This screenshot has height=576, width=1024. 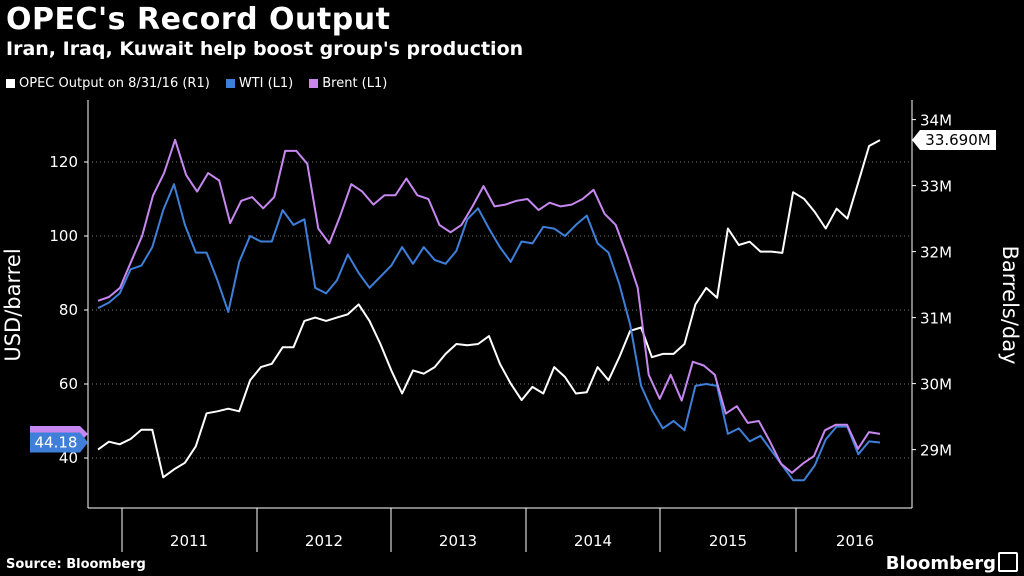 What do you see at coordinates (56, 443) in the screenshot?
I see `wti-end-label: 44.18` at bounding box center [56, 443].